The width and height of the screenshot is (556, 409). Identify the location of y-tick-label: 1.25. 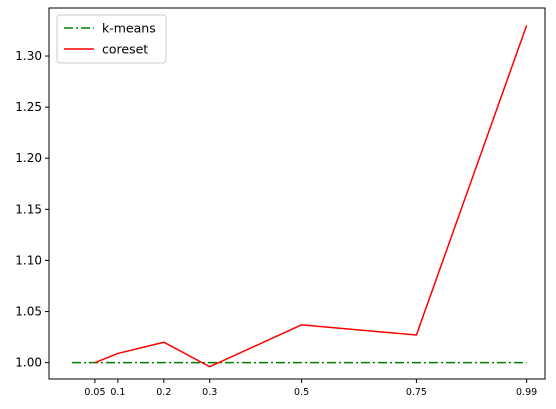
(28, 107).